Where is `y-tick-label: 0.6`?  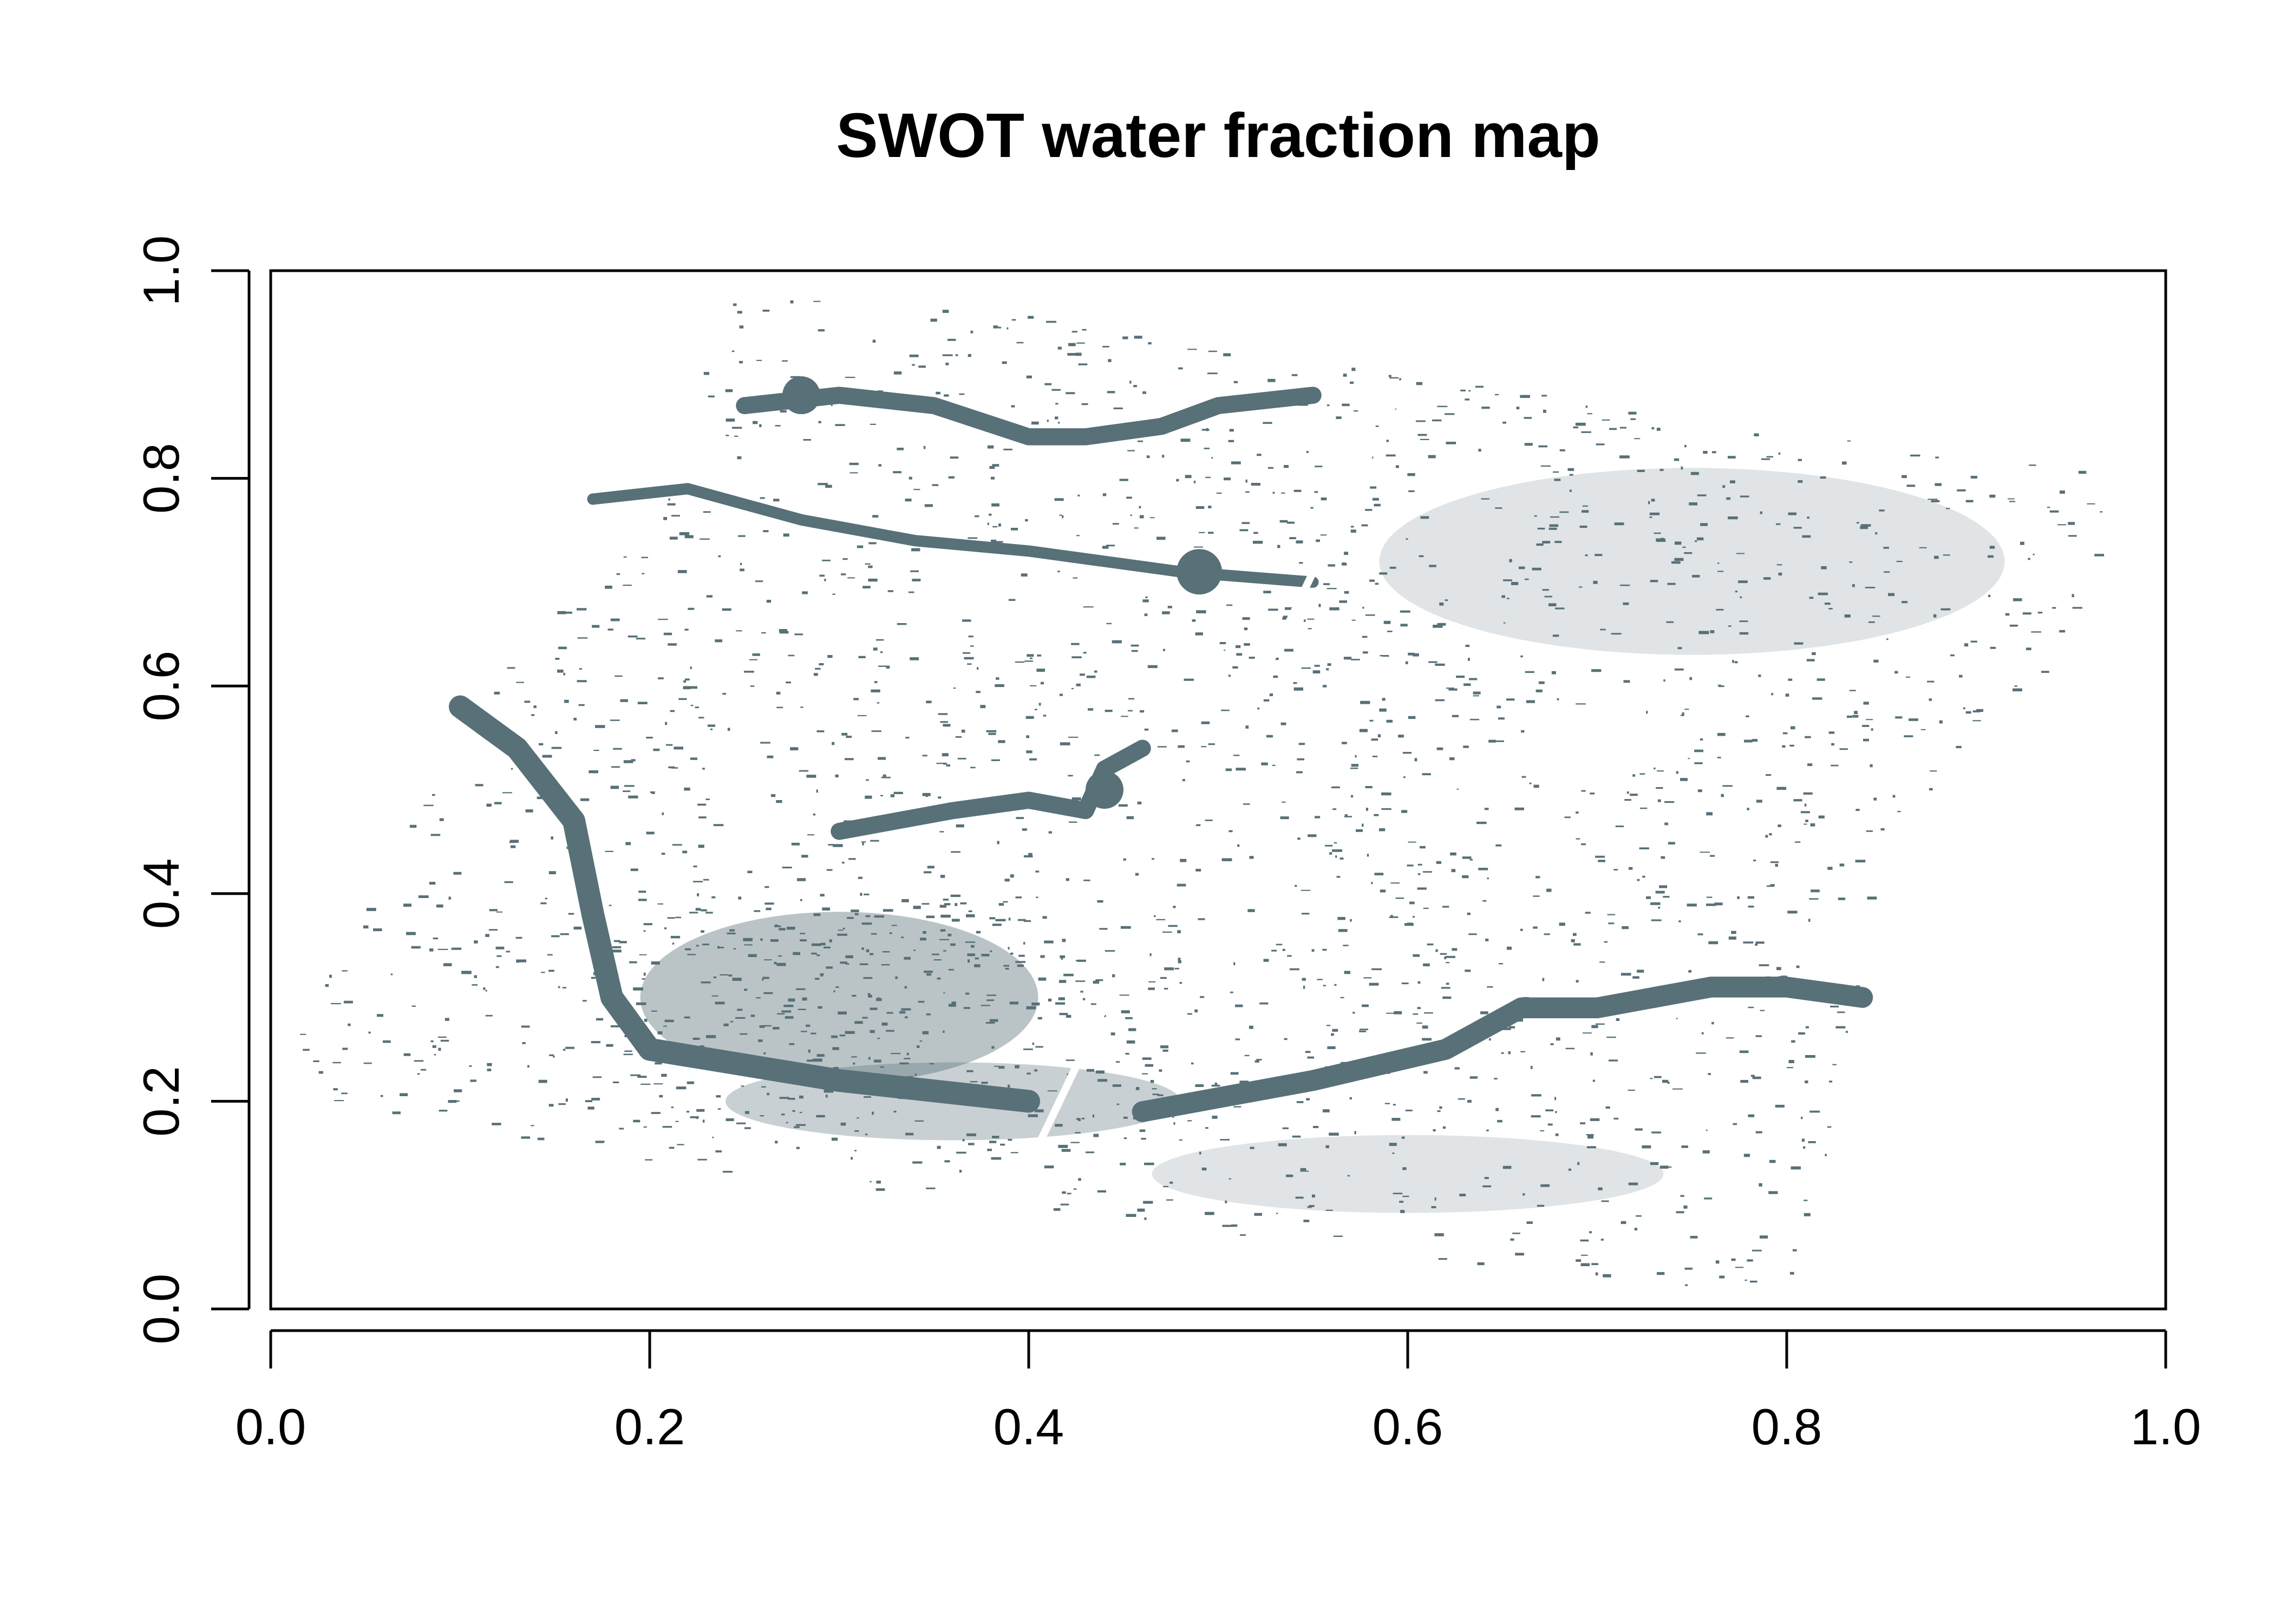
y-tick-label: 0.6 is located at coordinates (161, 686).